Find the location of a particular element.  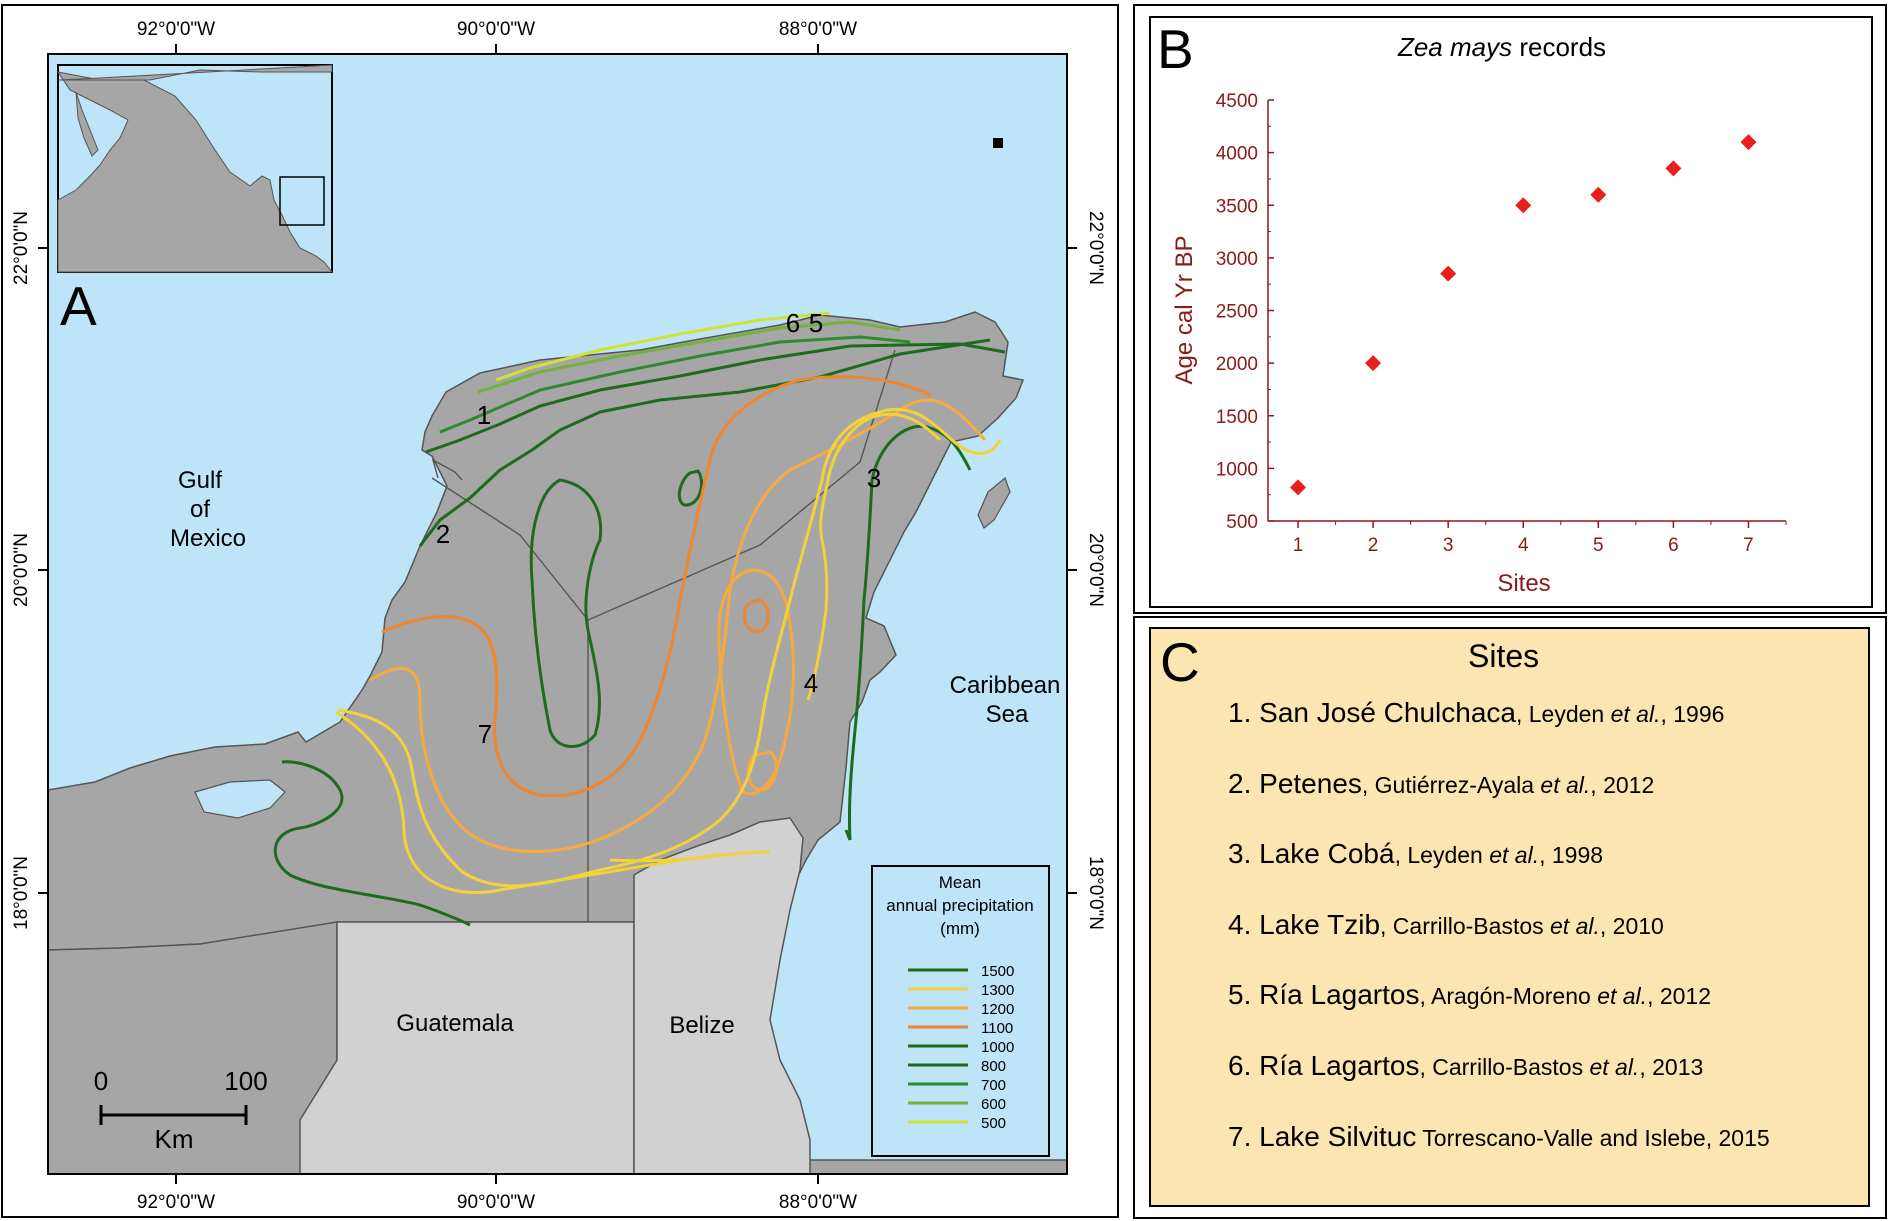

site-item-number: 5. is located at coordinates (1244, 995).